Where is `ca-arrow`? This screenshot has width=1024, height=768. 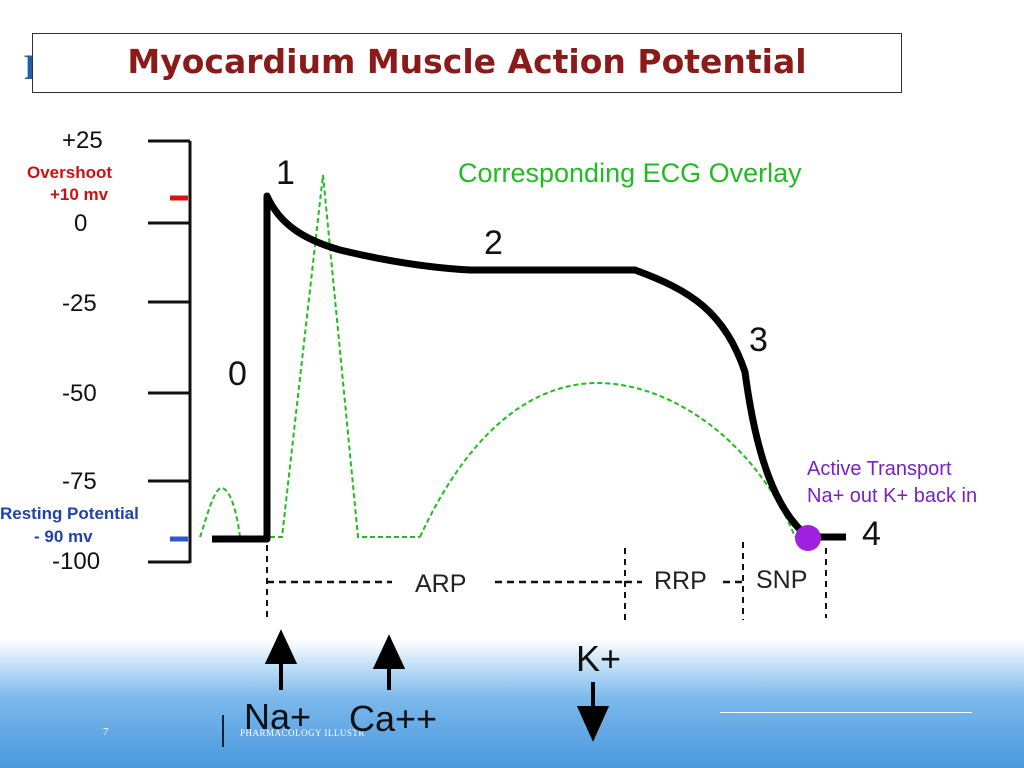 ca-arrow is located at coordinates (389, 662).